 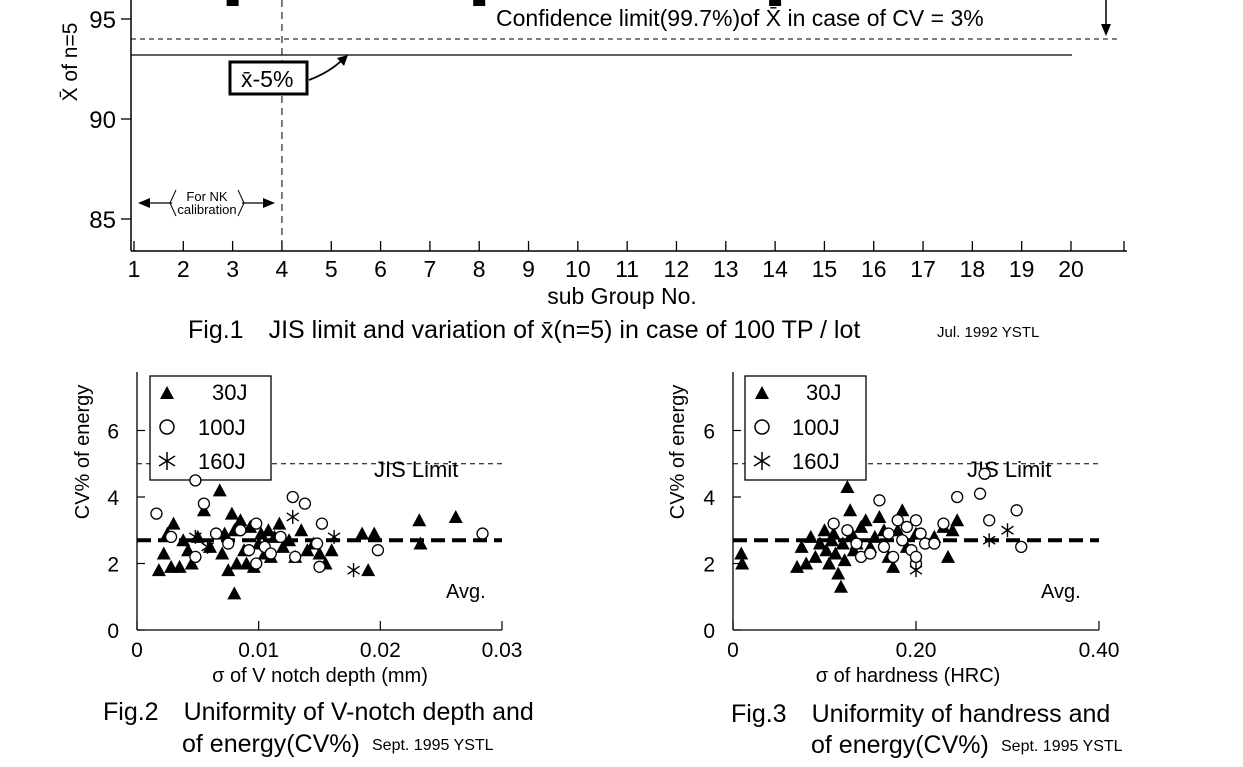 What do you see at coordinates (342, 60) in the screenshot?
I see `fig1-x-minus-5-arrowhead` at bounding box center [342, 60].